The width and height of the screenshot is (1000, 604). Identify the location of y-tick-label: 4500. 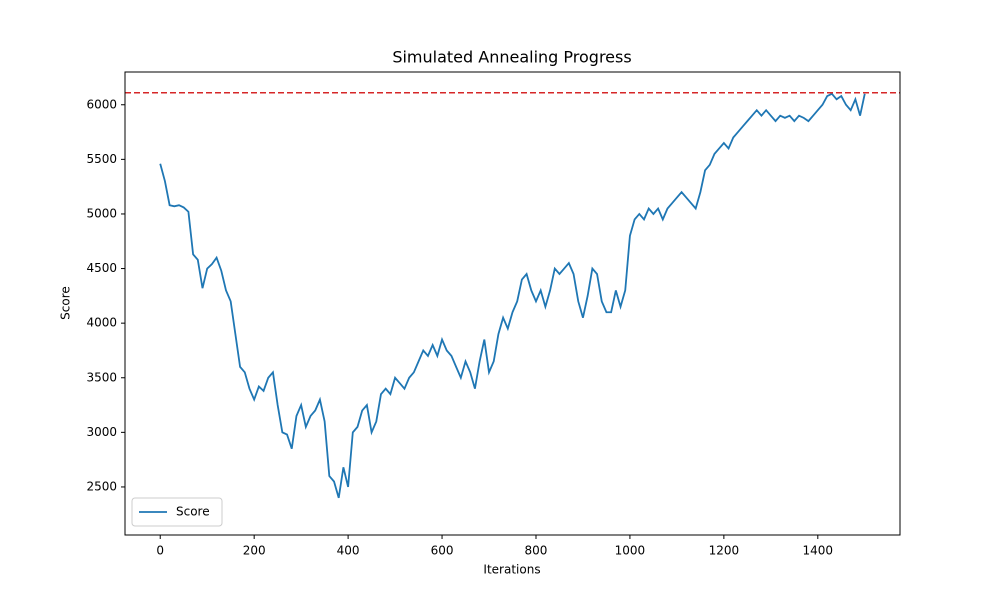
(101, 268).